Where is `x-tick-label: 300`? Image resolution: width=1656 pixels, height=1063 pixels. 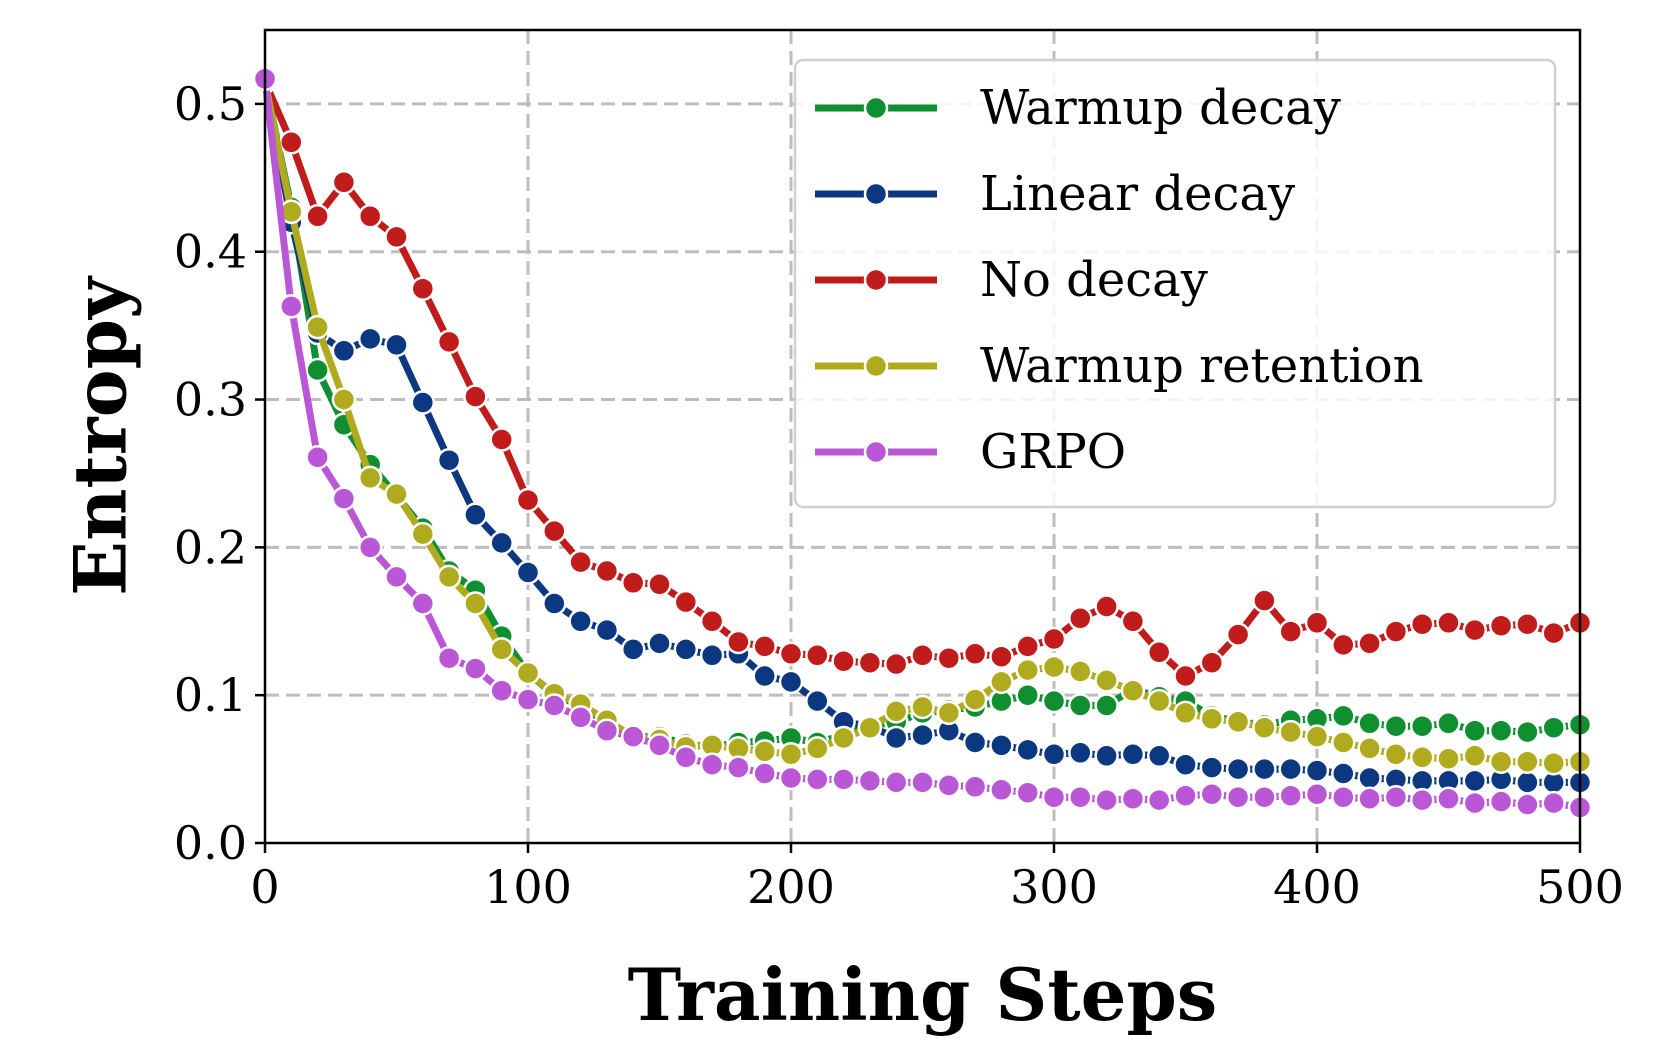 x-tick-label: 300 is located at coordinates (1054, 887).